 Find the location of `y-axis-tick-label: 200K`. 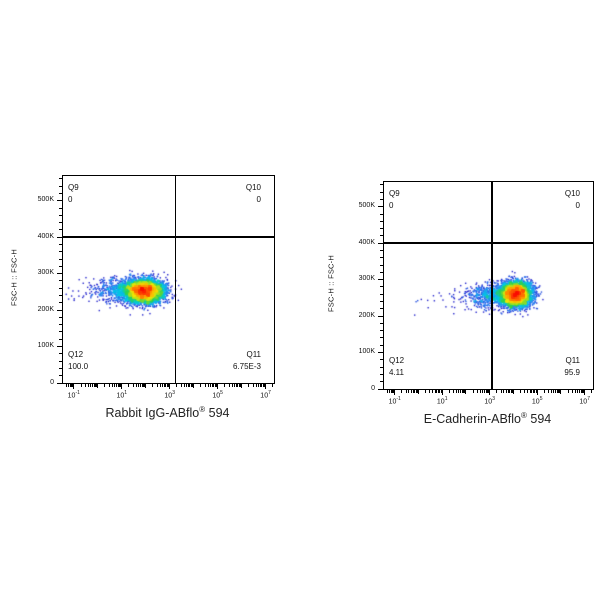

y-axis-tick-label: 200K is located at coordinates (45, 309).